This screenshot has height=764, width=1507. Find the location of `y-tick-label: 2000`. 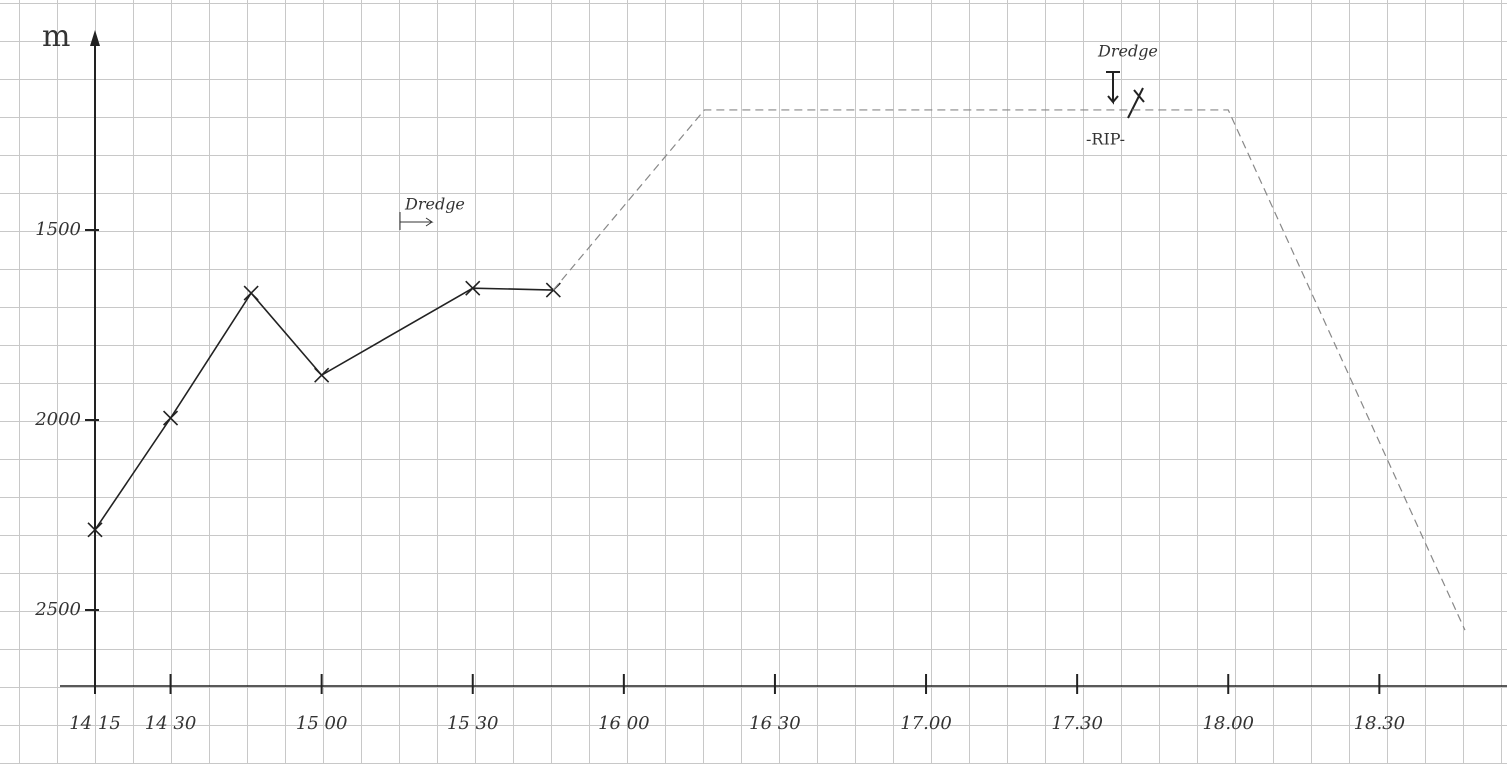

y-tick-label: 2000 is located at coordinates (57, 419).